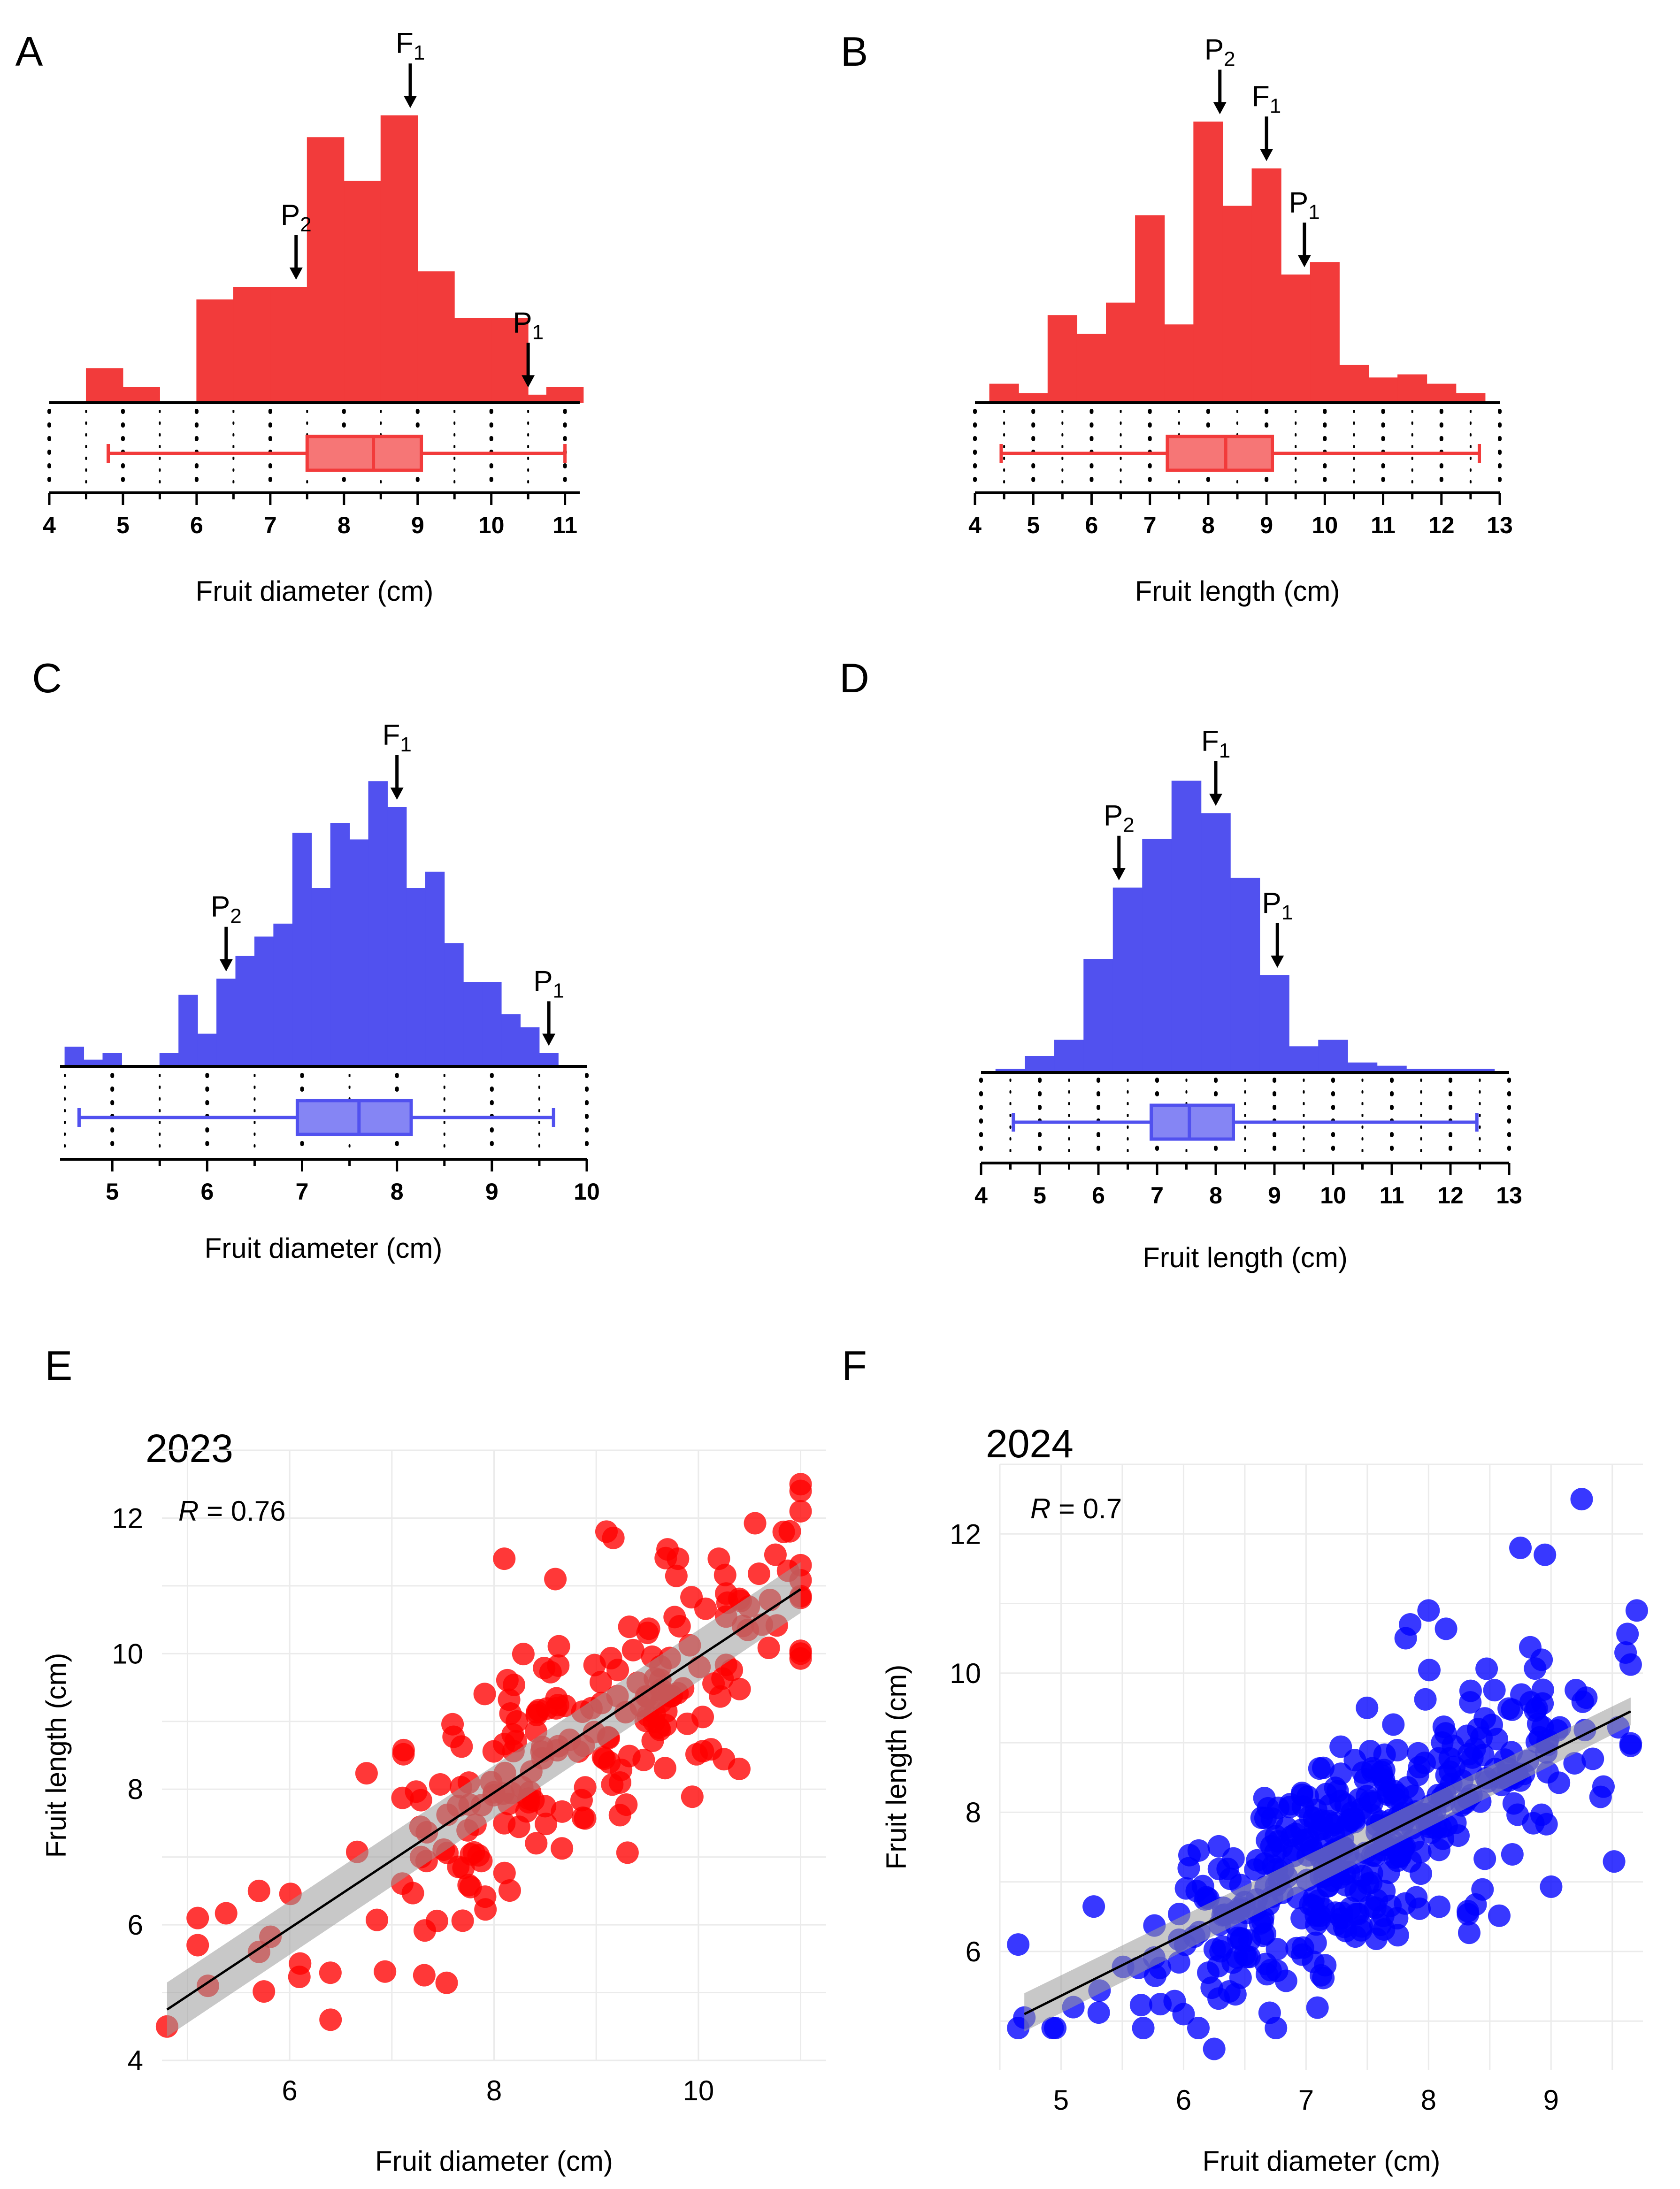 This screenshot has height=2189, width=1680. What do you see at coordinates (1099, 1195) in the screenshot?
I see `x-tick-label: 6` at bounding box center [1099, 1195].